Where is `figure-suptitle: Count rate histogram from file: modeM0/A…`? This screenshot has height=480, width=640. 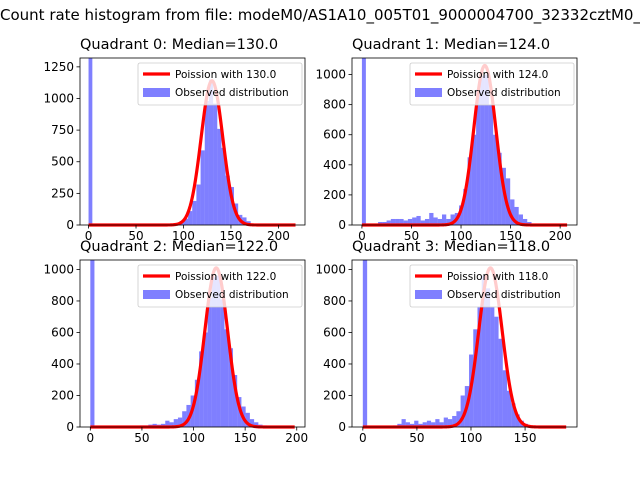
figure-suptitle: Count rate histogram from file: modeM0/A… is located at coordinates (320, 15).